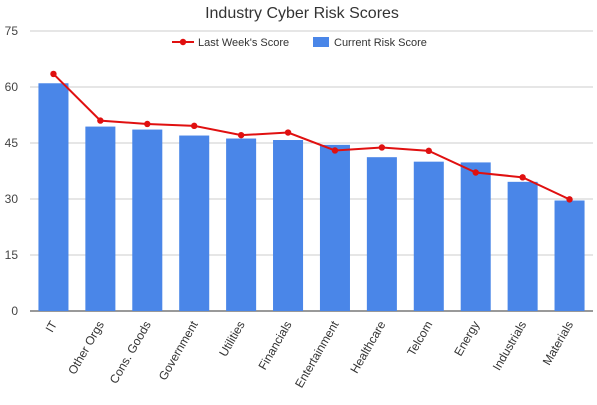 The height and width of the screenshot is (405, 597). What do you see at coordinates (86, 348) in the screenshot?
I see `x-tick-label: Other Orgs` at bounding box center [86, 348].